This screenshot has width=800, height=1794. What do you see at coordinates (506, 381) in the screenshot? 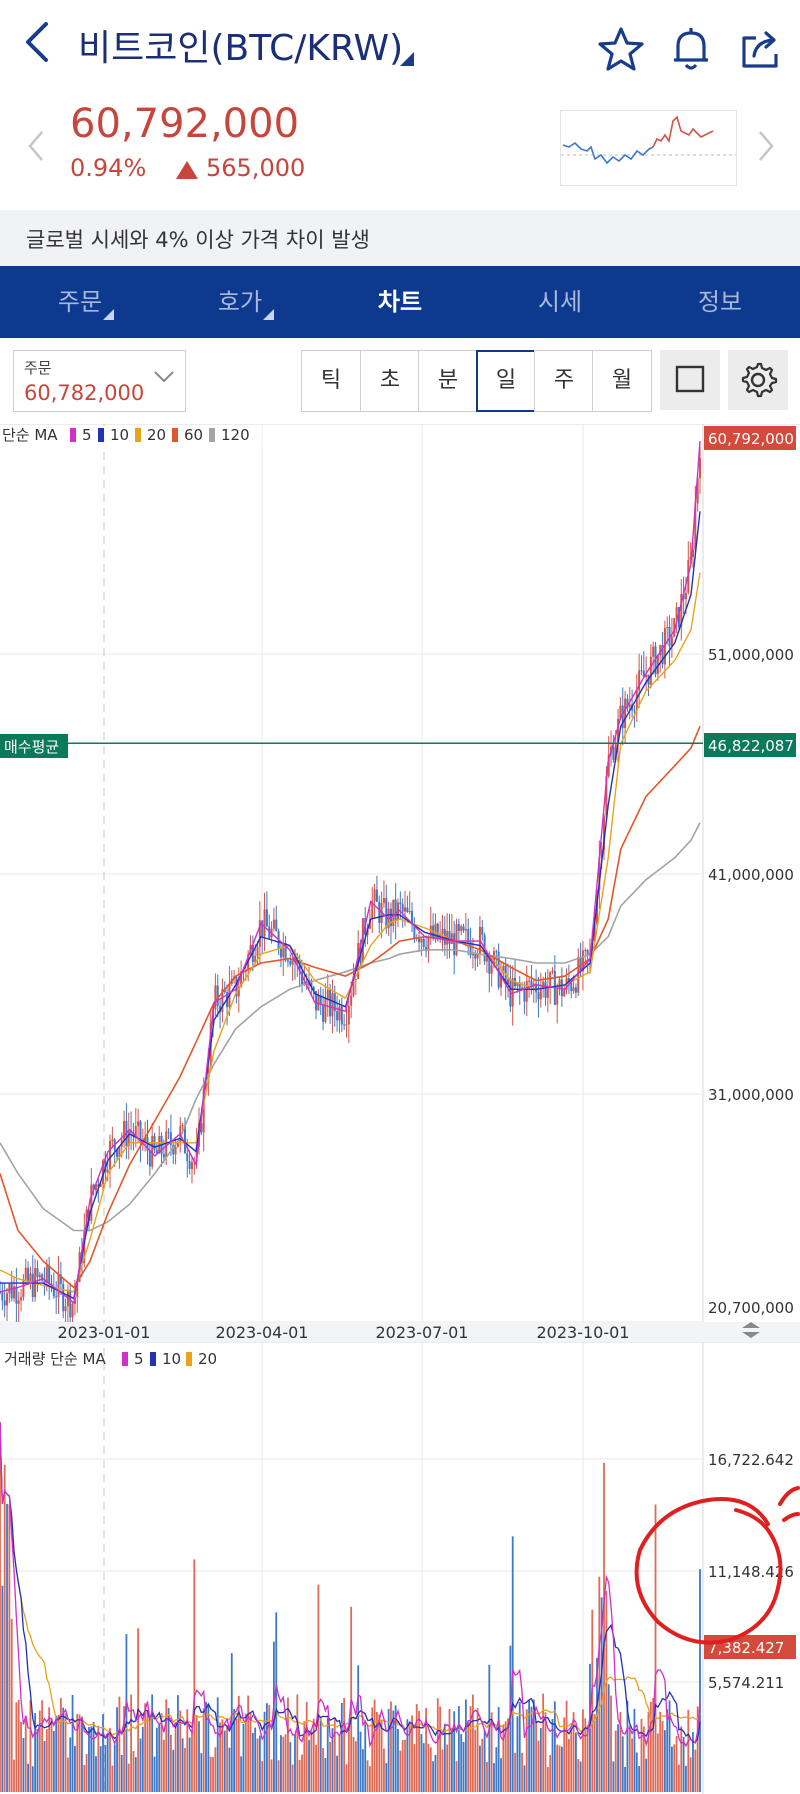
I see `period-day-button: 일` at bounding box center [506, 381].